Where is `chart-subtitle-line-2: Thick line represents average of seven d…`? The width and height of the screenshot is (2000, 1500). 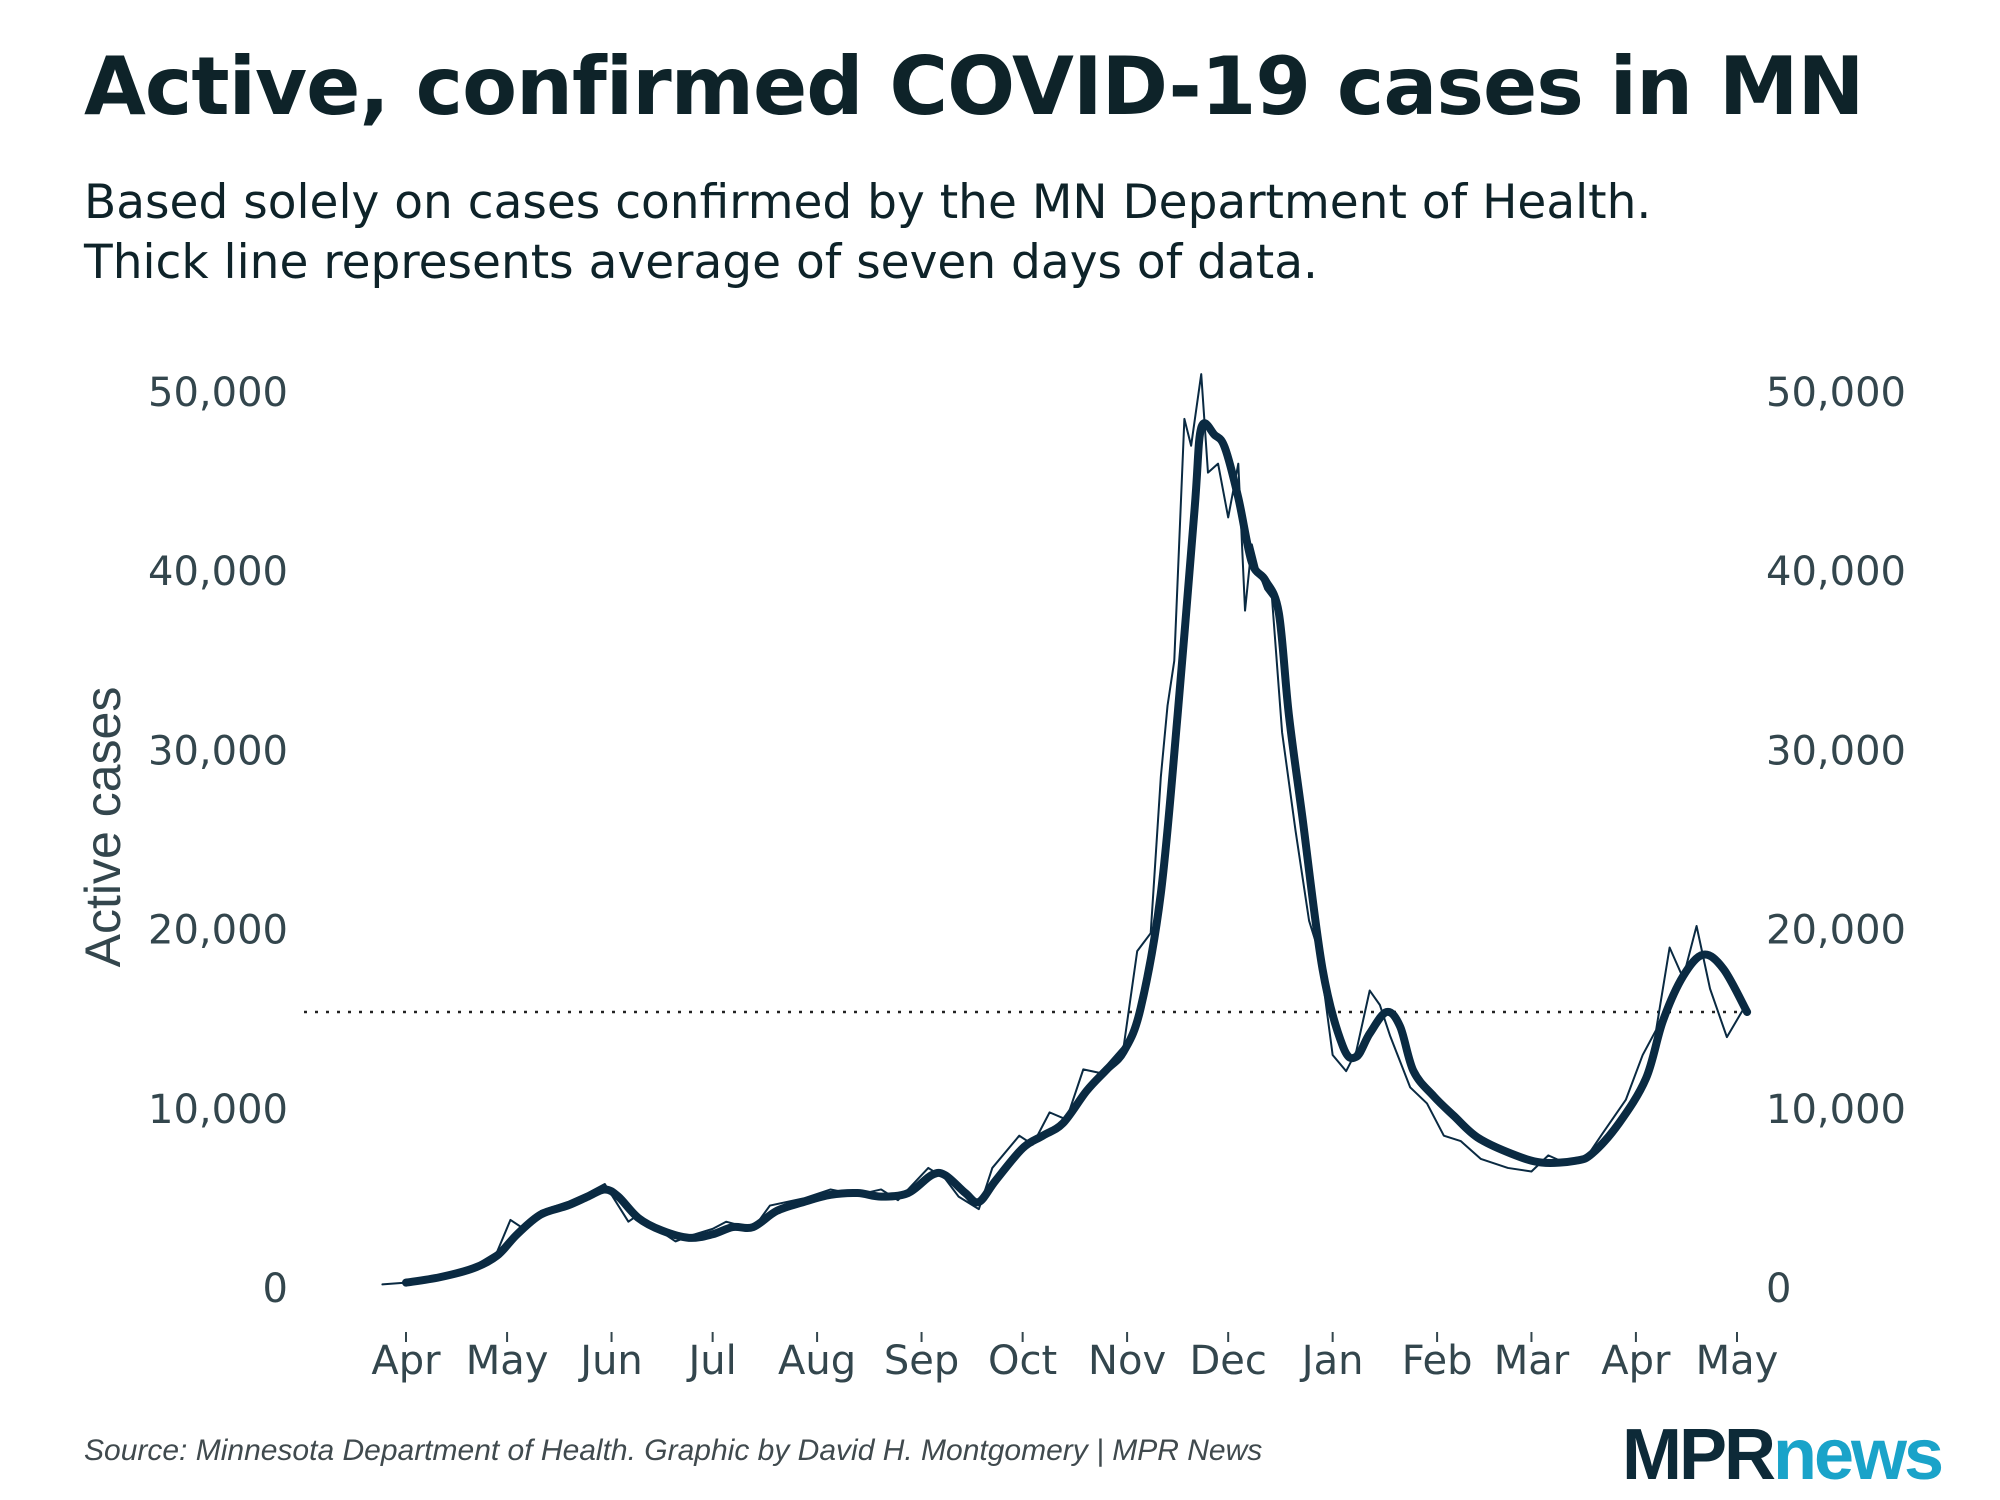
chart-subtitle-line-2: Thick line represents average of seven d… is located at coordinates (701, 262).